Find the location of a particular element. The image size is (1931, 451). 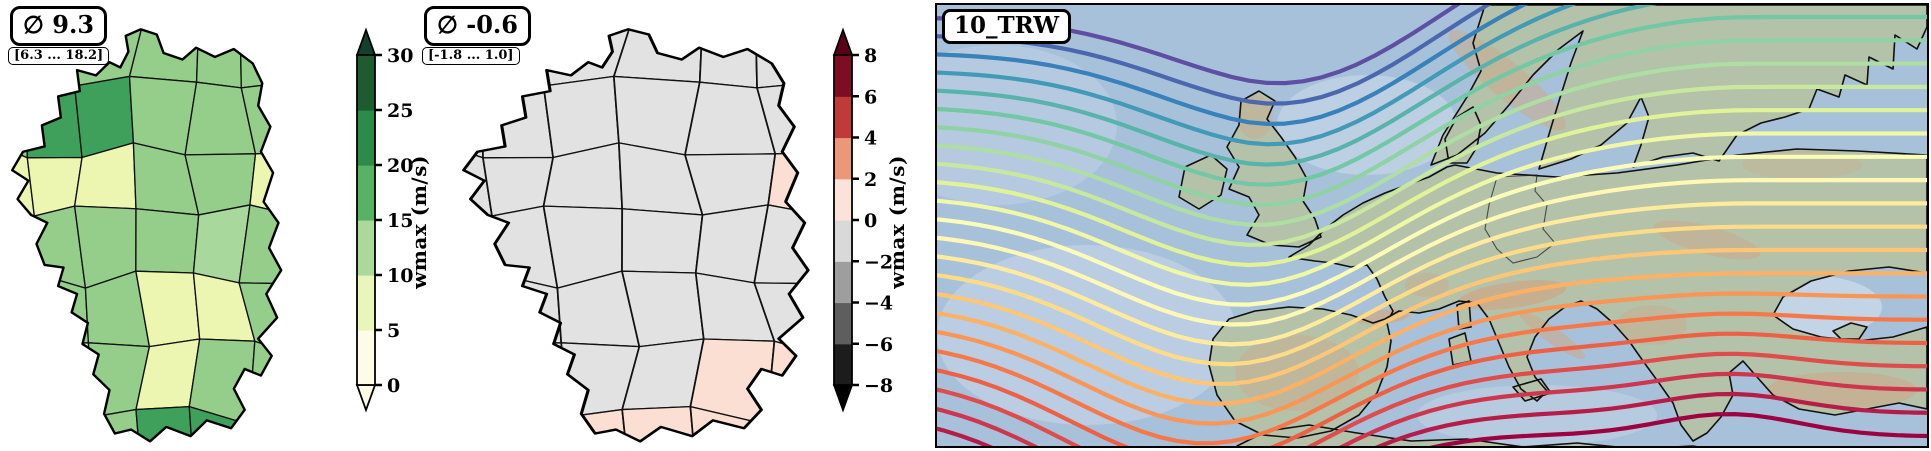

middle-mean-value: ∅ -0.6 is located at coordinates (477, 24).